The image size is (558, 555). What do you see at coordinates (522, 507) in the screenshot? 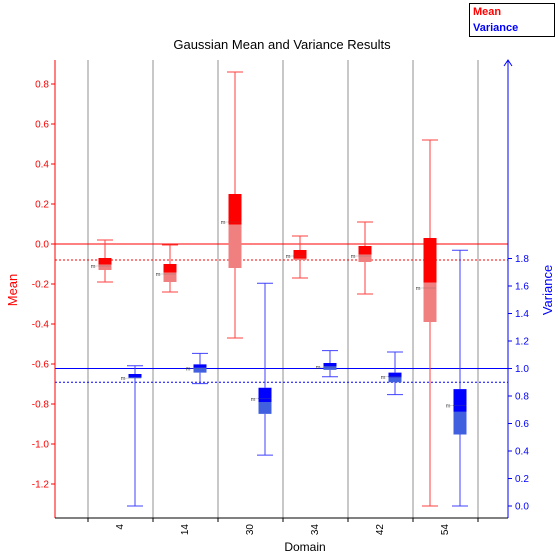
I see `right-tick-label: 0.0` at bounding box center [522, 507].